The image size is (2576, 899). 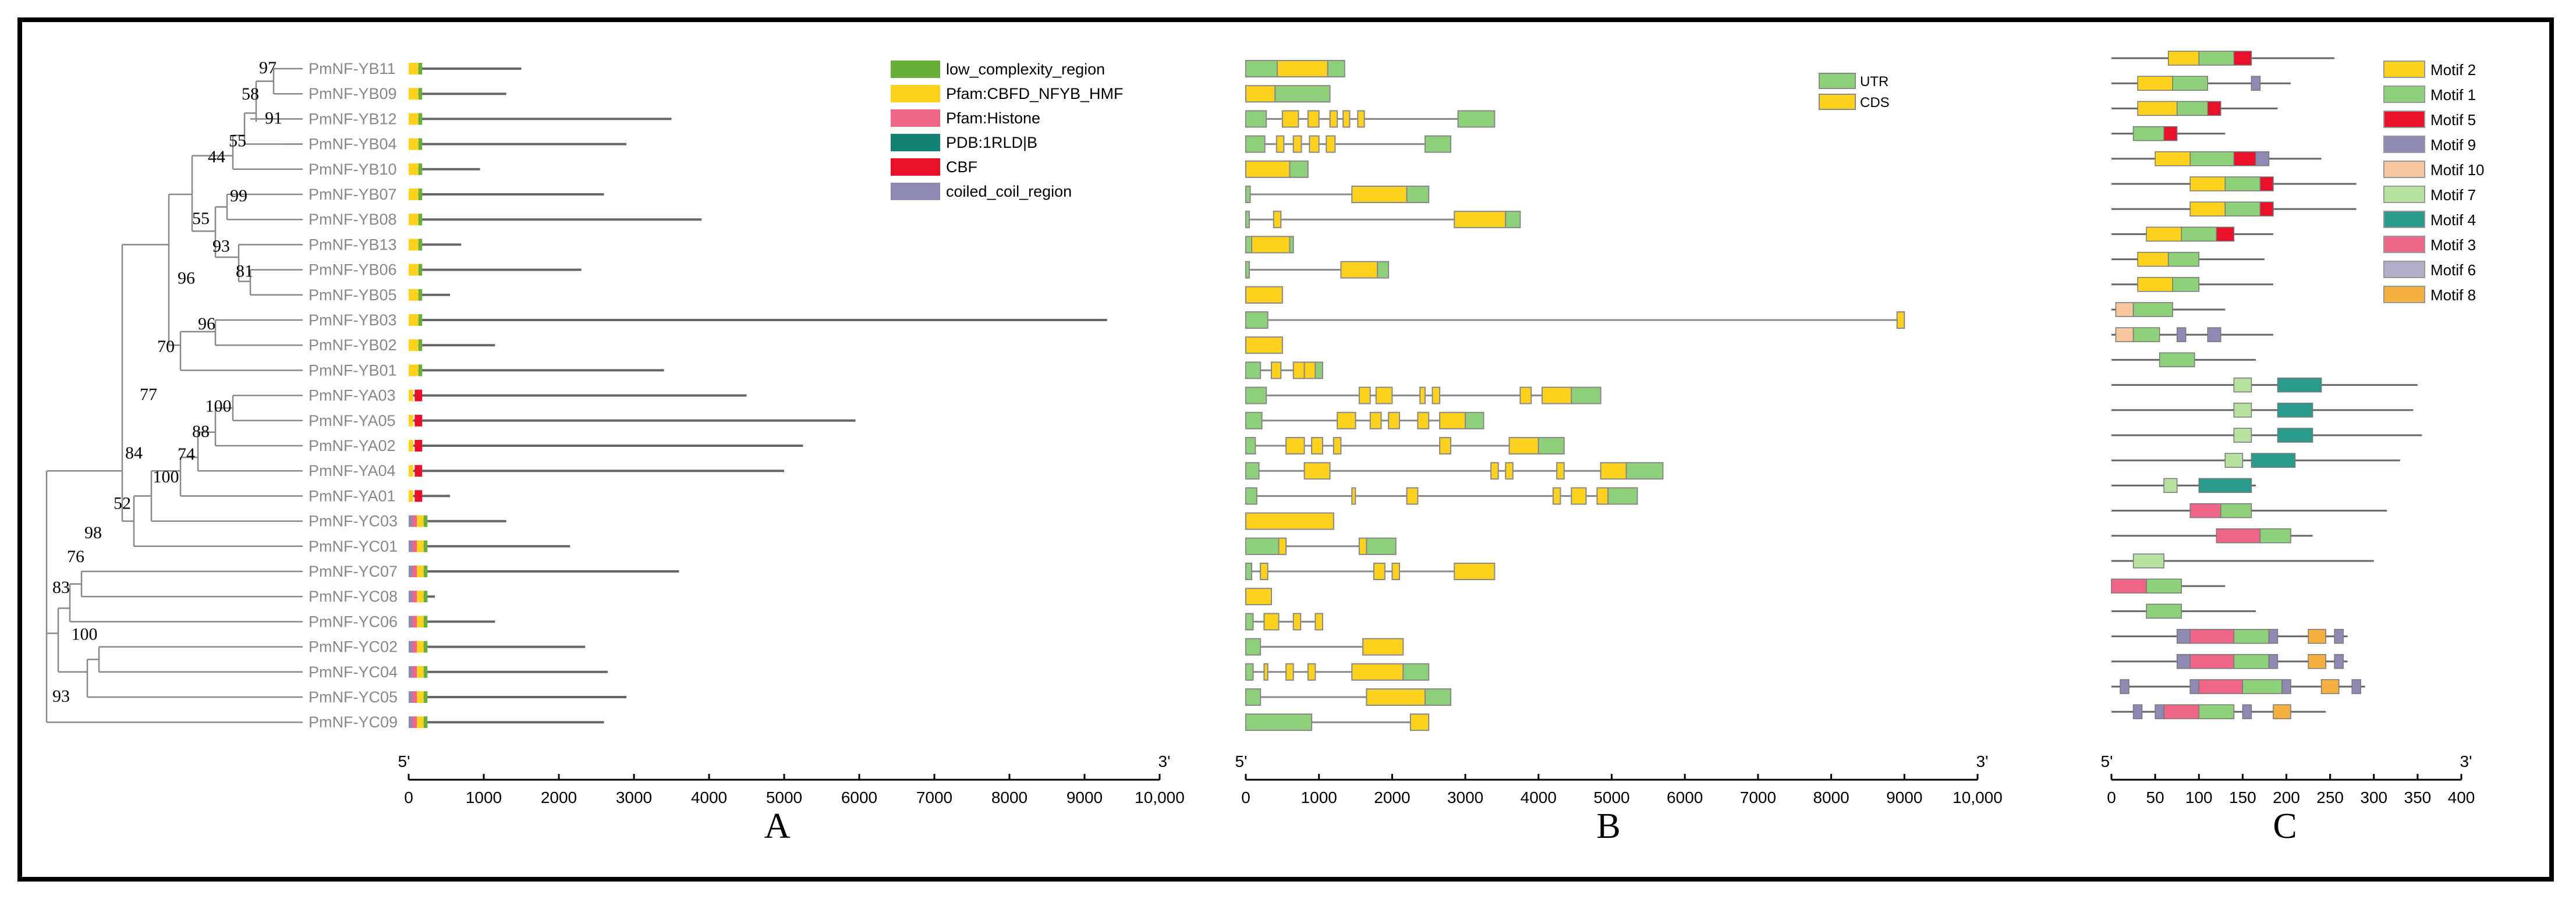 I want to click on bootstrap-value: 98, so click(x=93, y=532).